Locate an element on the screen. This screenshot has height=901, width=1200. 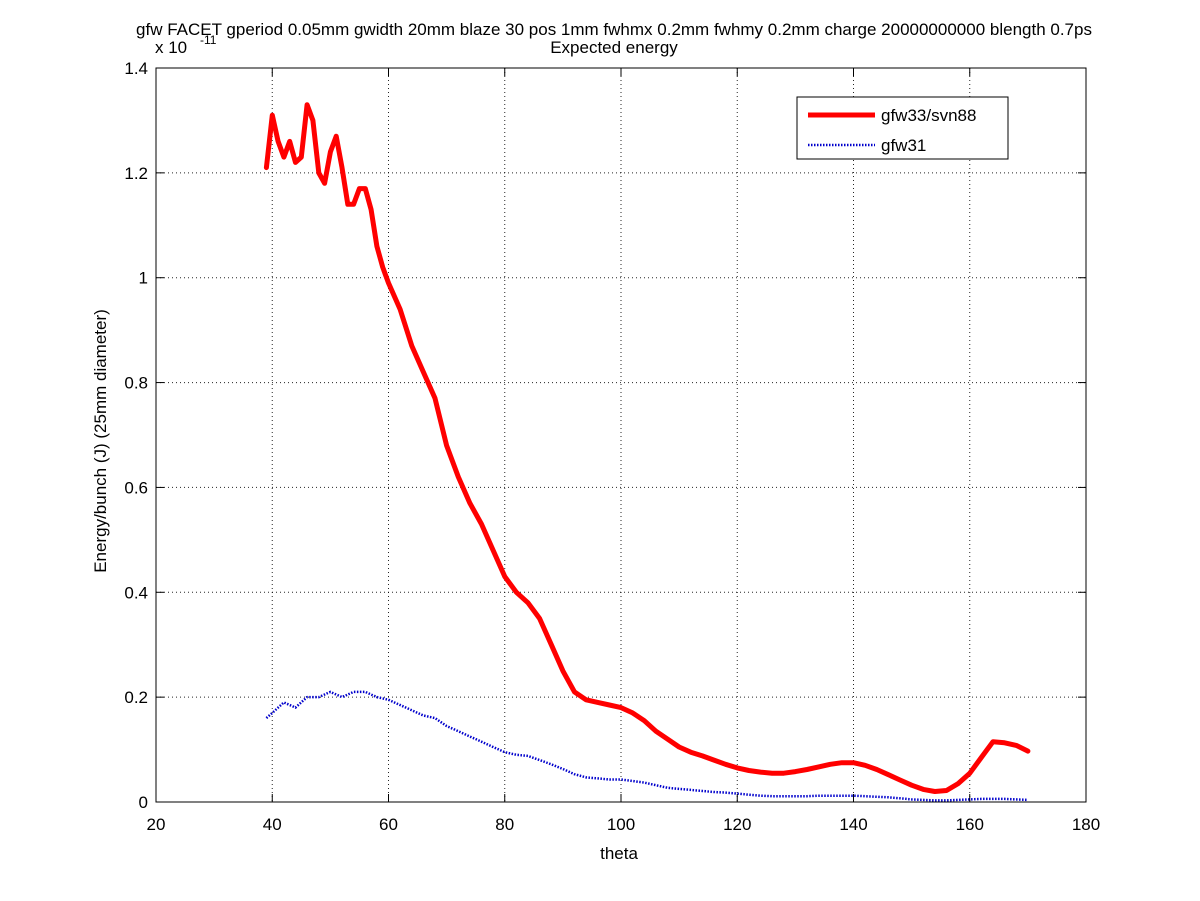
series-line-gfw31 is located at coordinates (646, 746).